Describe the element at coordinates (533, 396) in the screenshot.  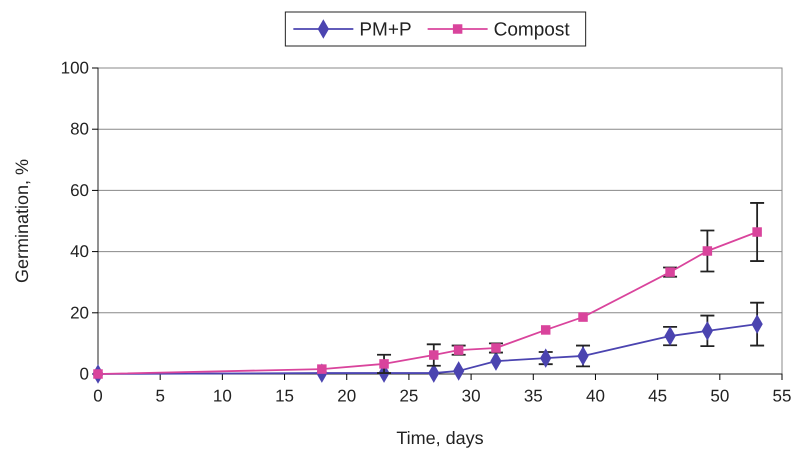
I see `x-tick-label: 35` at that location.